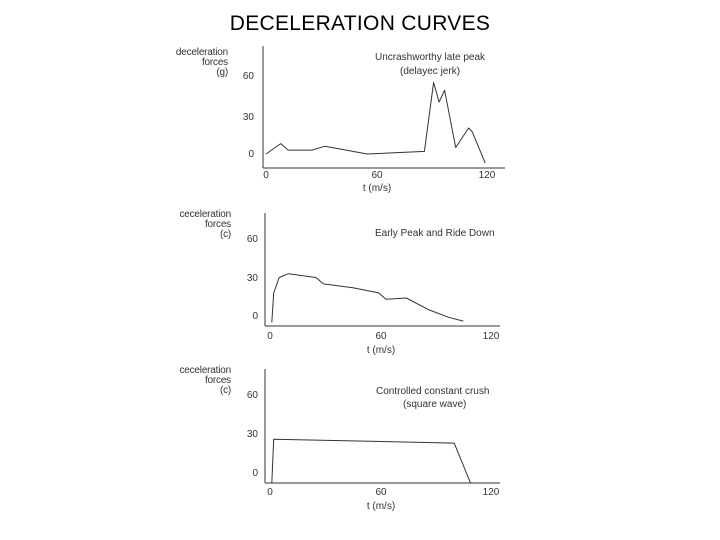 This screenshot has height=540, width=720. What do you see at coordinates (222, 72) in the screenshot?
I see `y-axis-label-line: (g)` at bounding box center [222, 72].